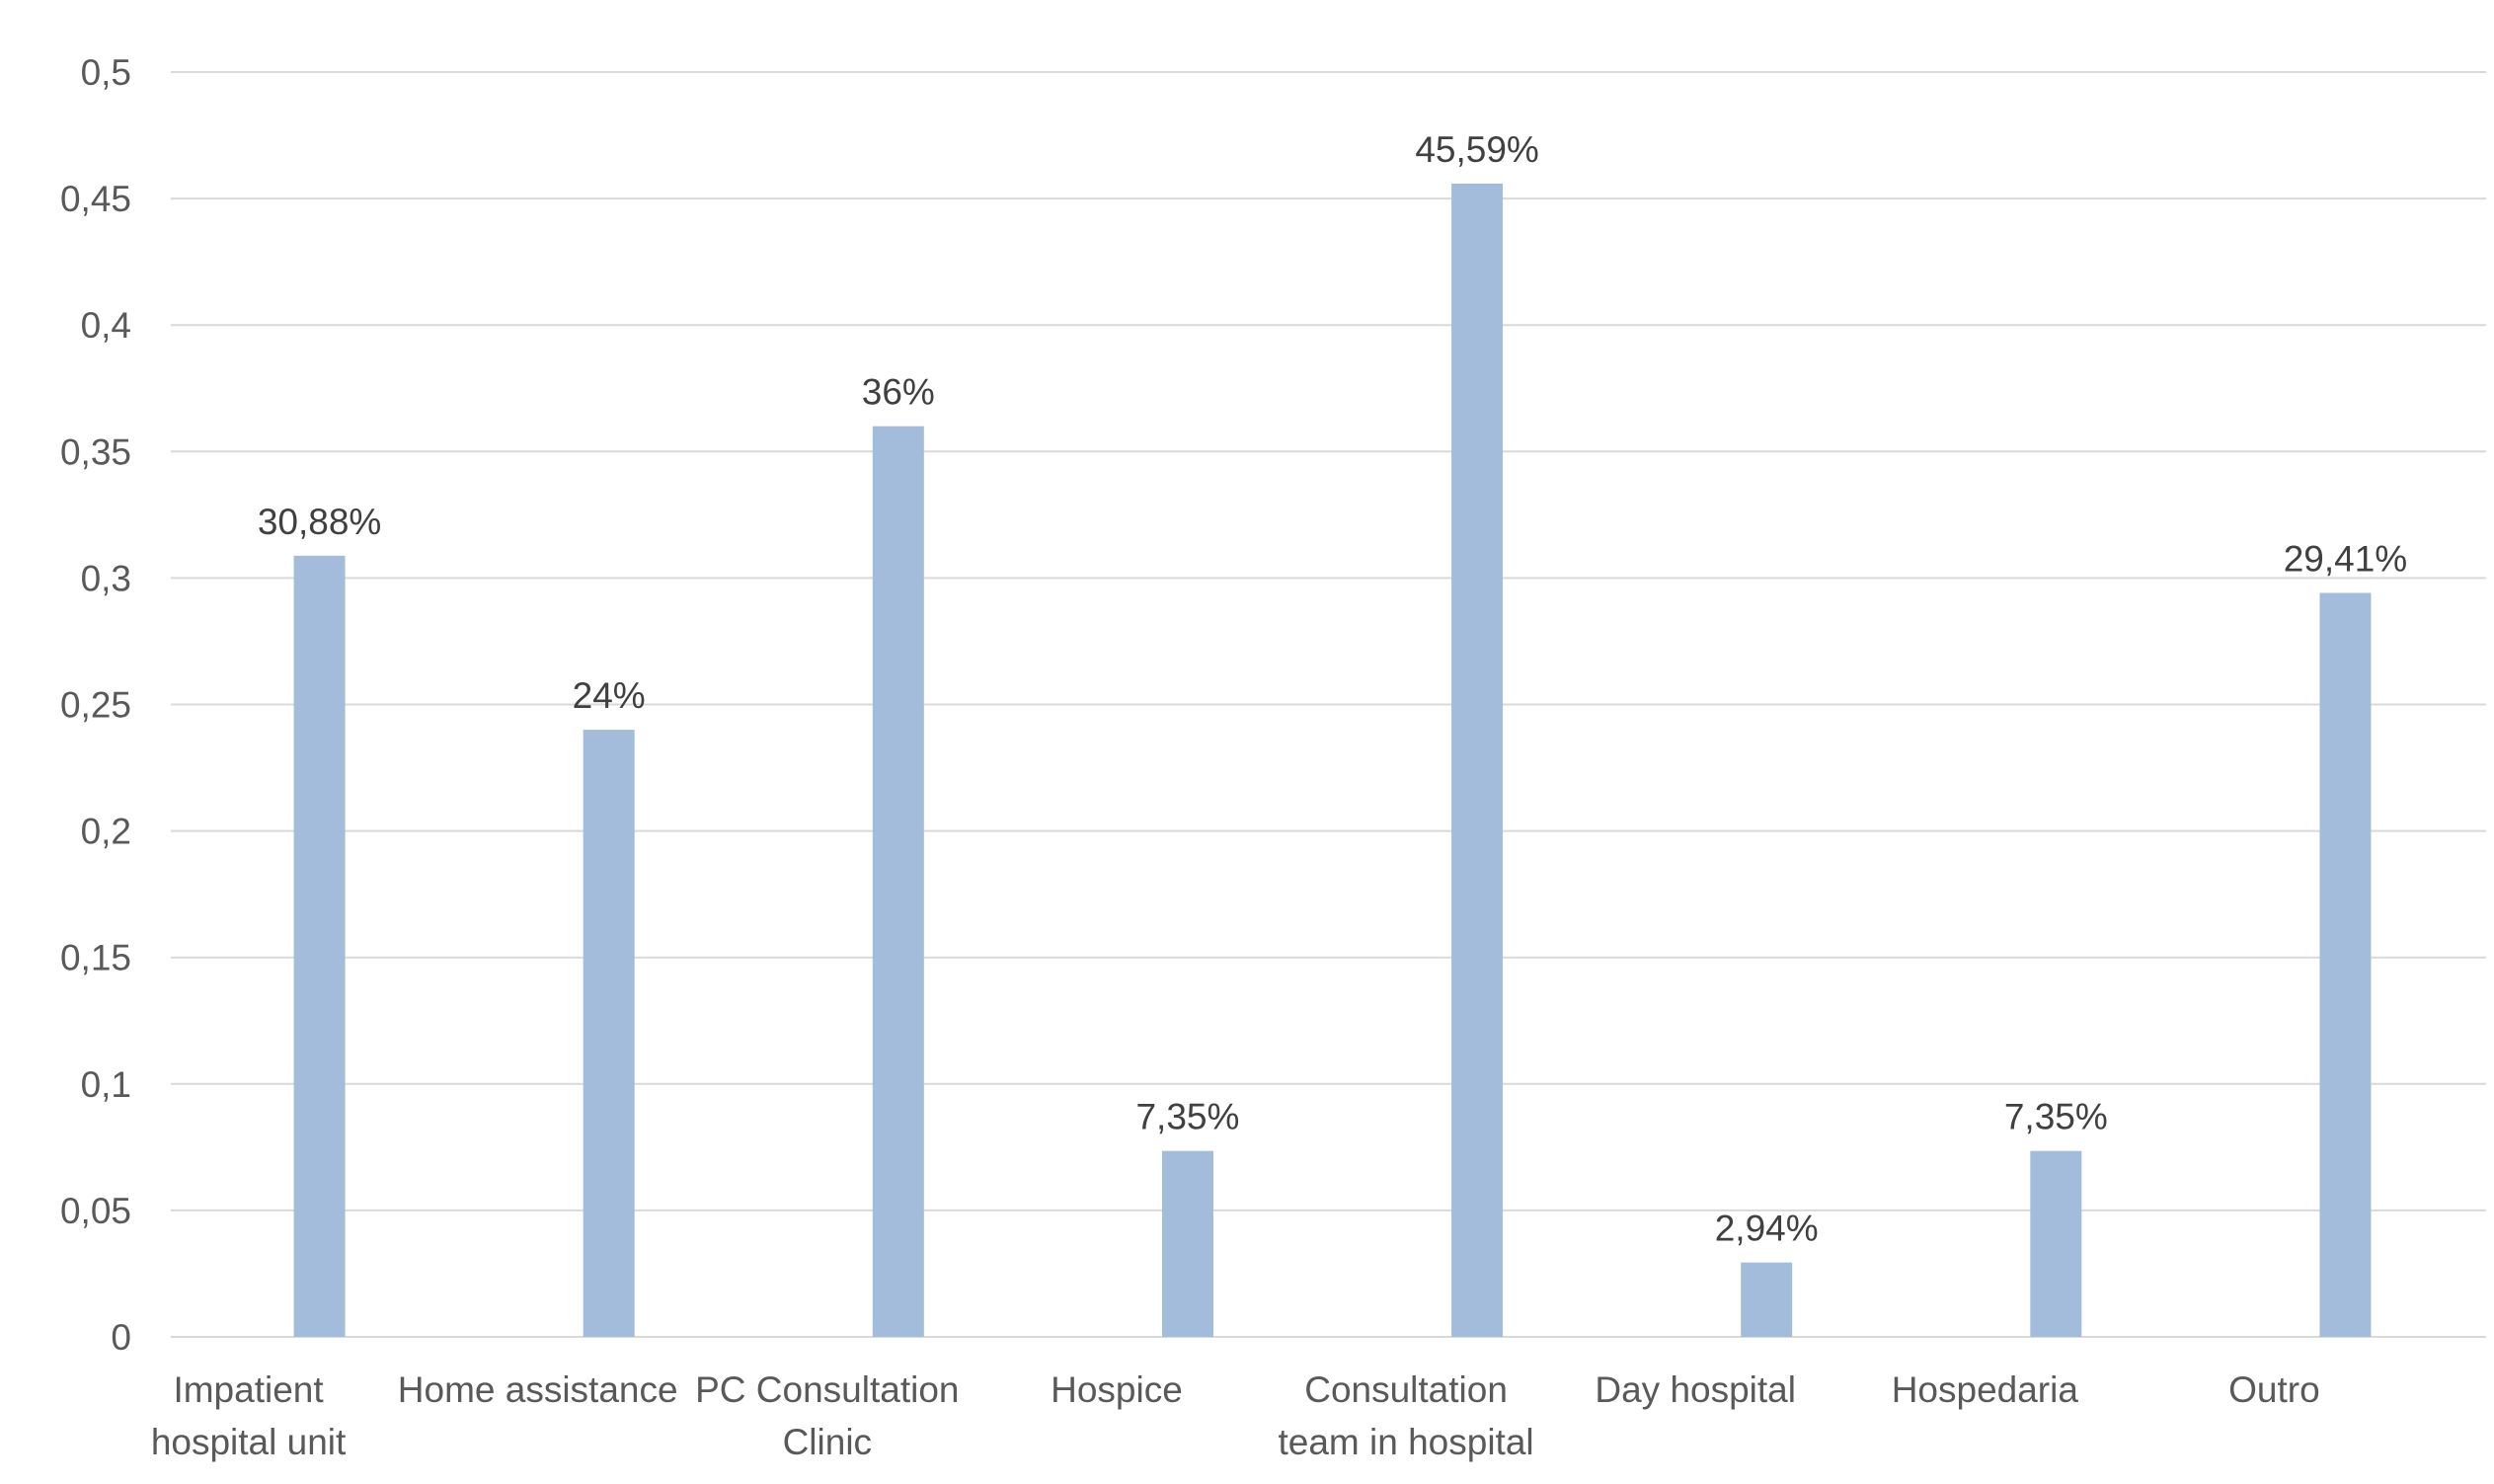 The image size is (2494, 1484). What do you see at coordinates (95, 1211) in the screenshot?
I see `y-tick-label: 0,05` at bounding box center [95, 1211].